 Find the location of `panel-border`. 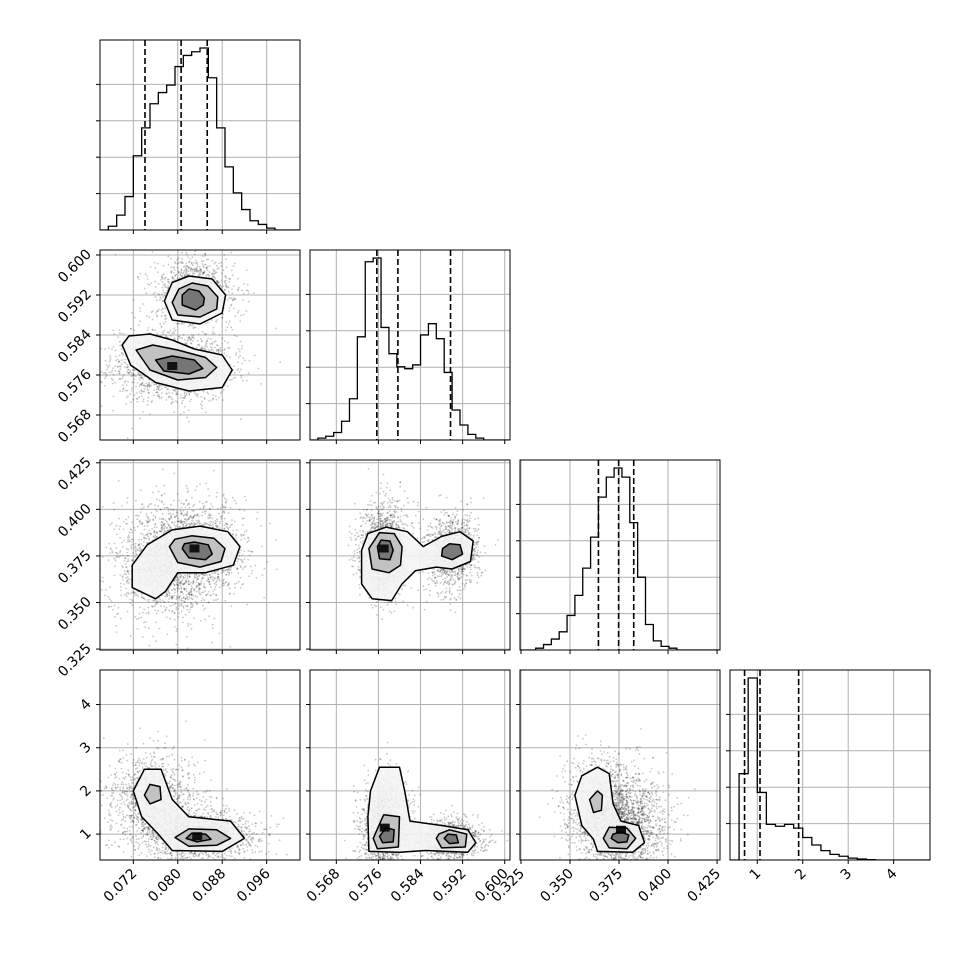

panel-border is located at coordinates (620, 555).